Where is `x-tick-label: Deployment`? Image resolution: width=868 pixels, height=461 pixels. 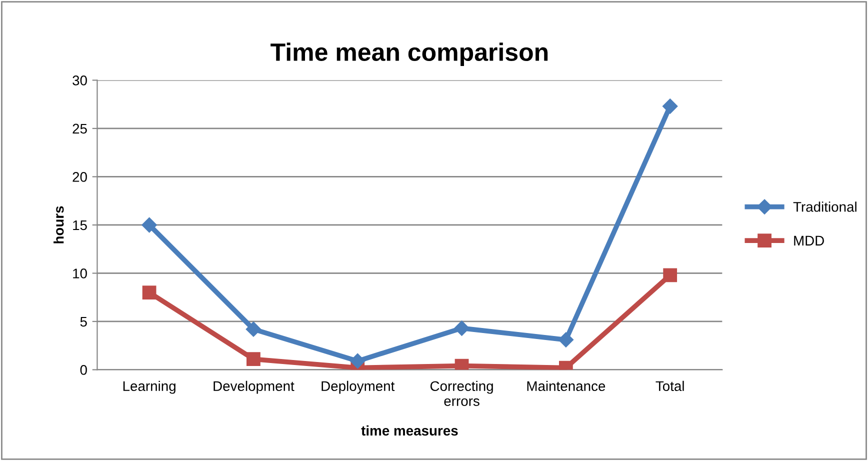
x-tick-label: Deployment is located at coordinates (358, 387).